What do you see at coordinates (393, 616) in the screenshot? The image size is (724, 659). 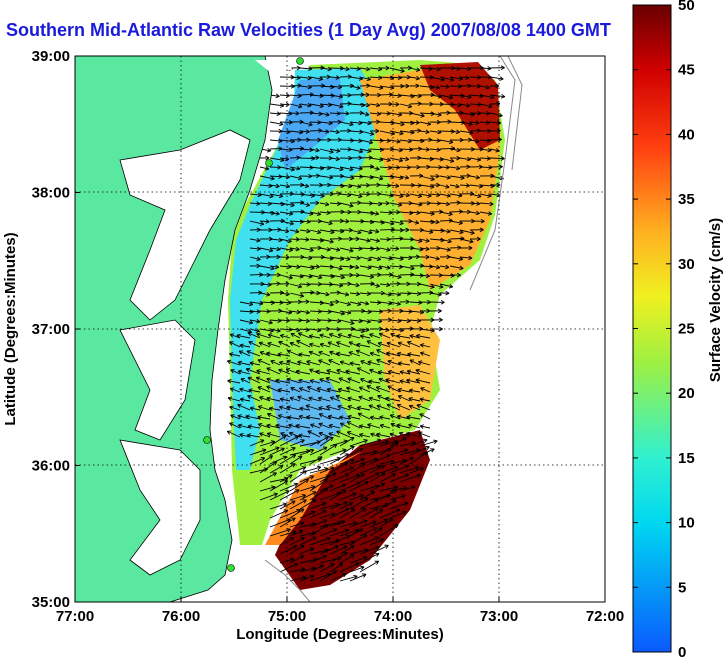 I see `x-tick-label: 74:00` at bounding box center [393, 616].